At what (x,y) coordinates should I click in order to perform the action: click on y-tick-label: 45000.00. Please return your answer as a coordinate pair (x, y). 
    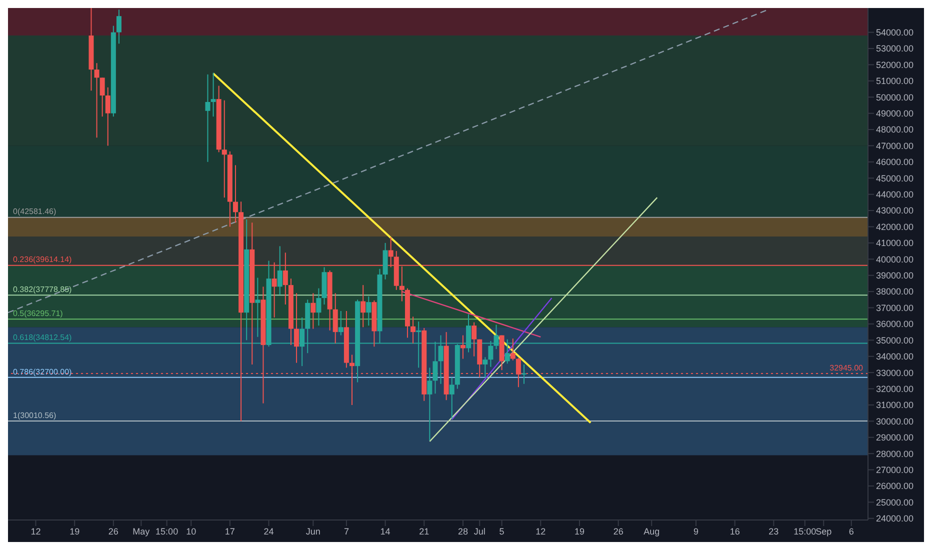
    Looking at the image, I should click on (895, 178).